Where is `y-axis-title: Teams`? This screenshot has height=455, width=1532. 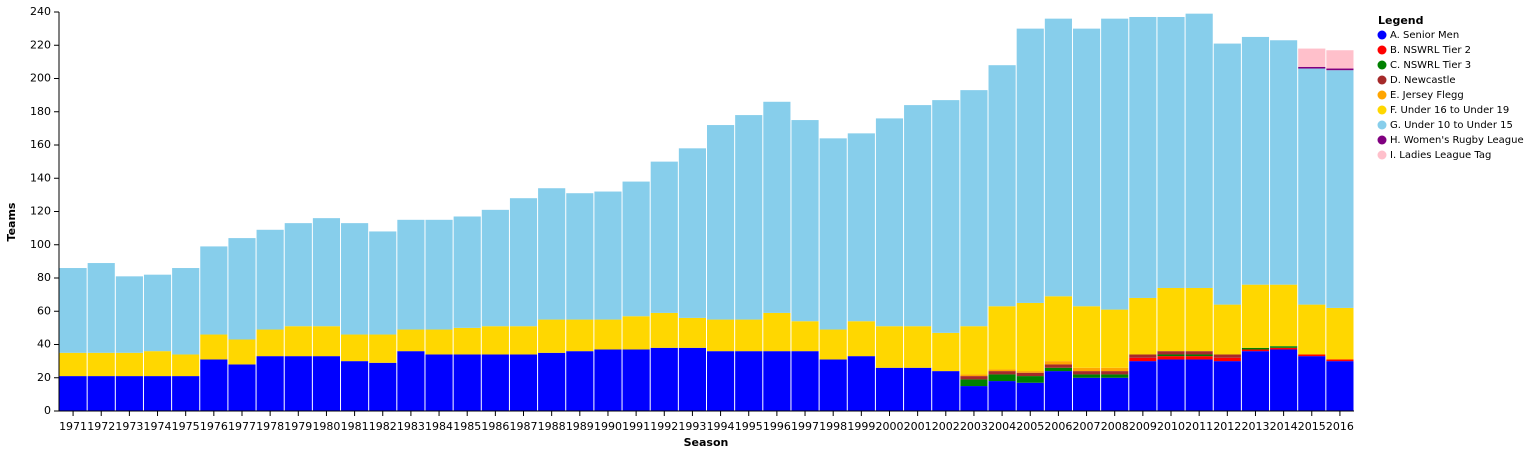
y-axis-title: Teams is located at coordinates (11, 221).